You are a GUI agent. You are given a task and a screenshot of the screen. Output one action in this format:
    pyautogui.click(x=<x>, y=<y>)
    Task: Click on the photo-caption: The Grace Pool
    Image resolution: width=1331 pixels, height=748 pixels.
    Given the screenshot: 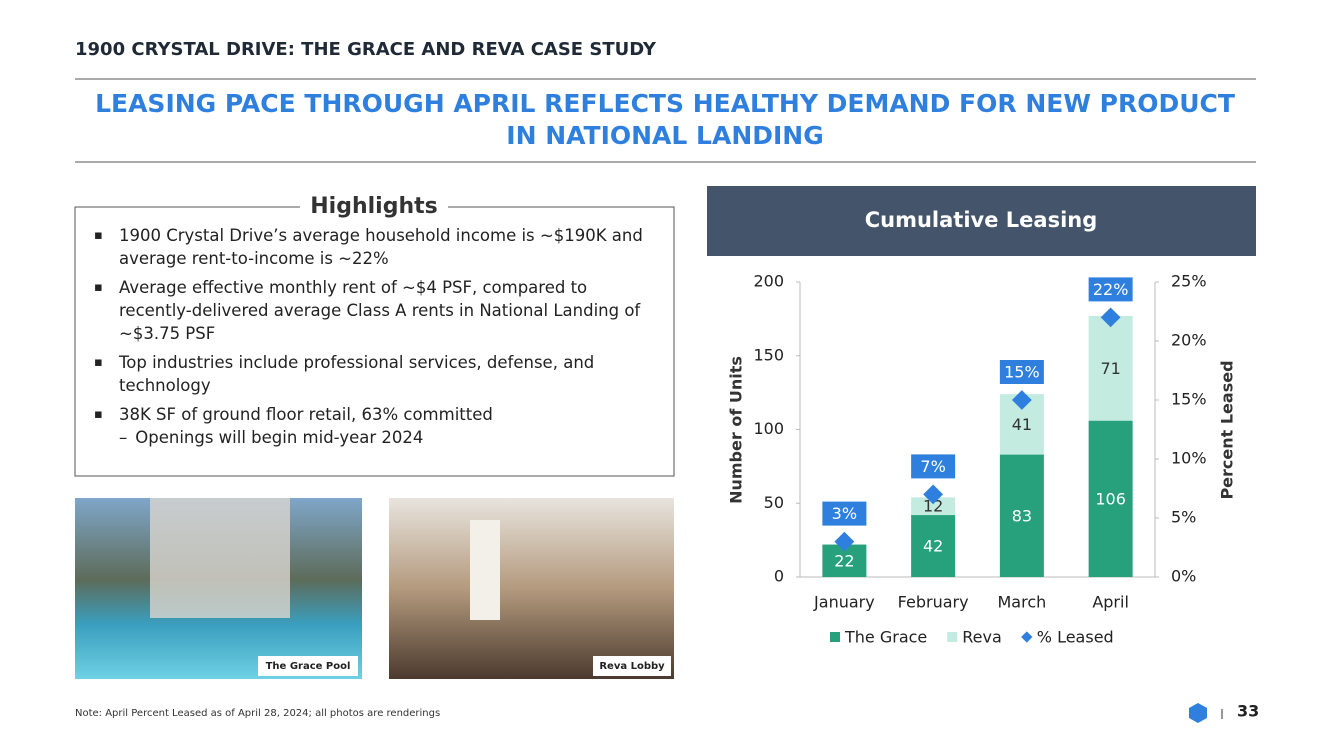 What is the action you would take?
    pyautogui.click(x=308, y=666)
    